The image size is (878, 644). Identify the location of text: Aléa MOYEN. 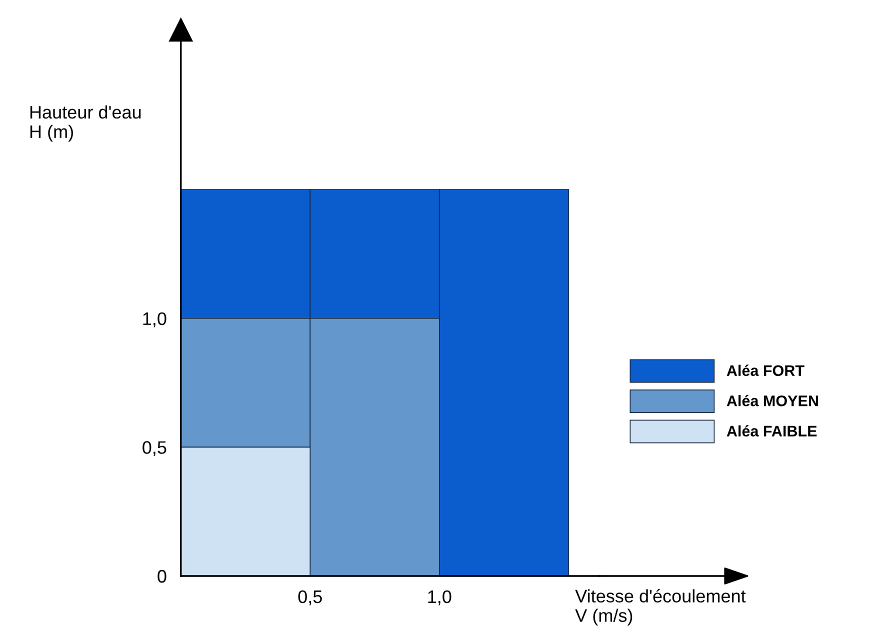
(772, 400).